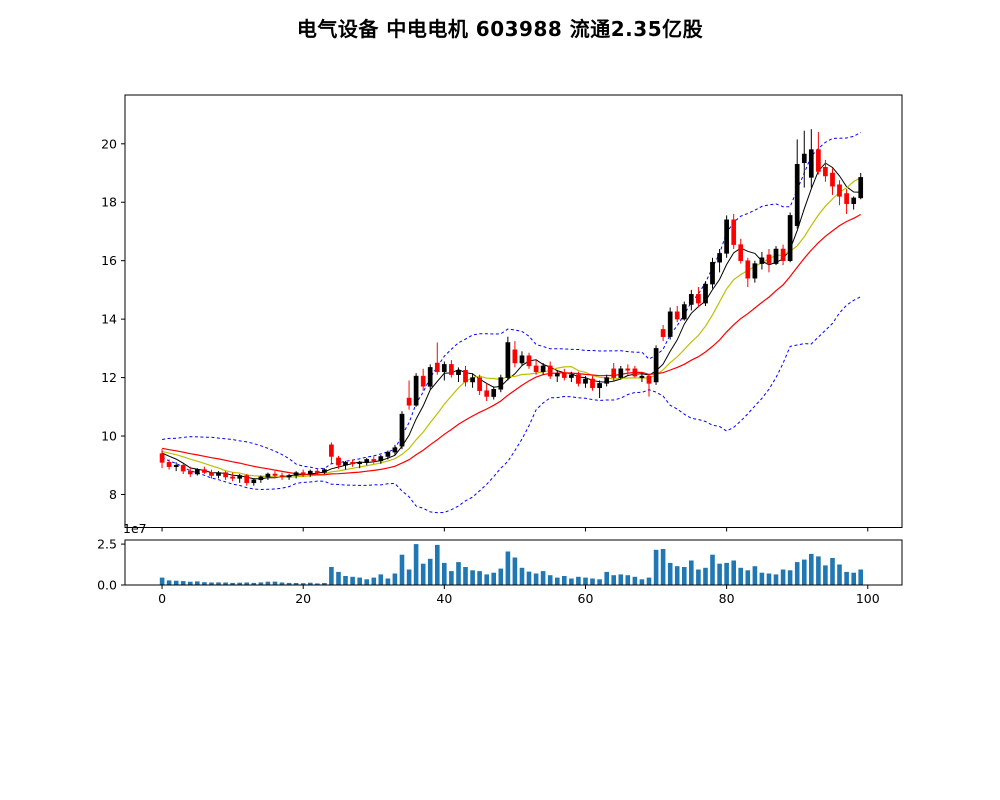  I want to click on volume-scale-label: 1e7, so click(135, 528).